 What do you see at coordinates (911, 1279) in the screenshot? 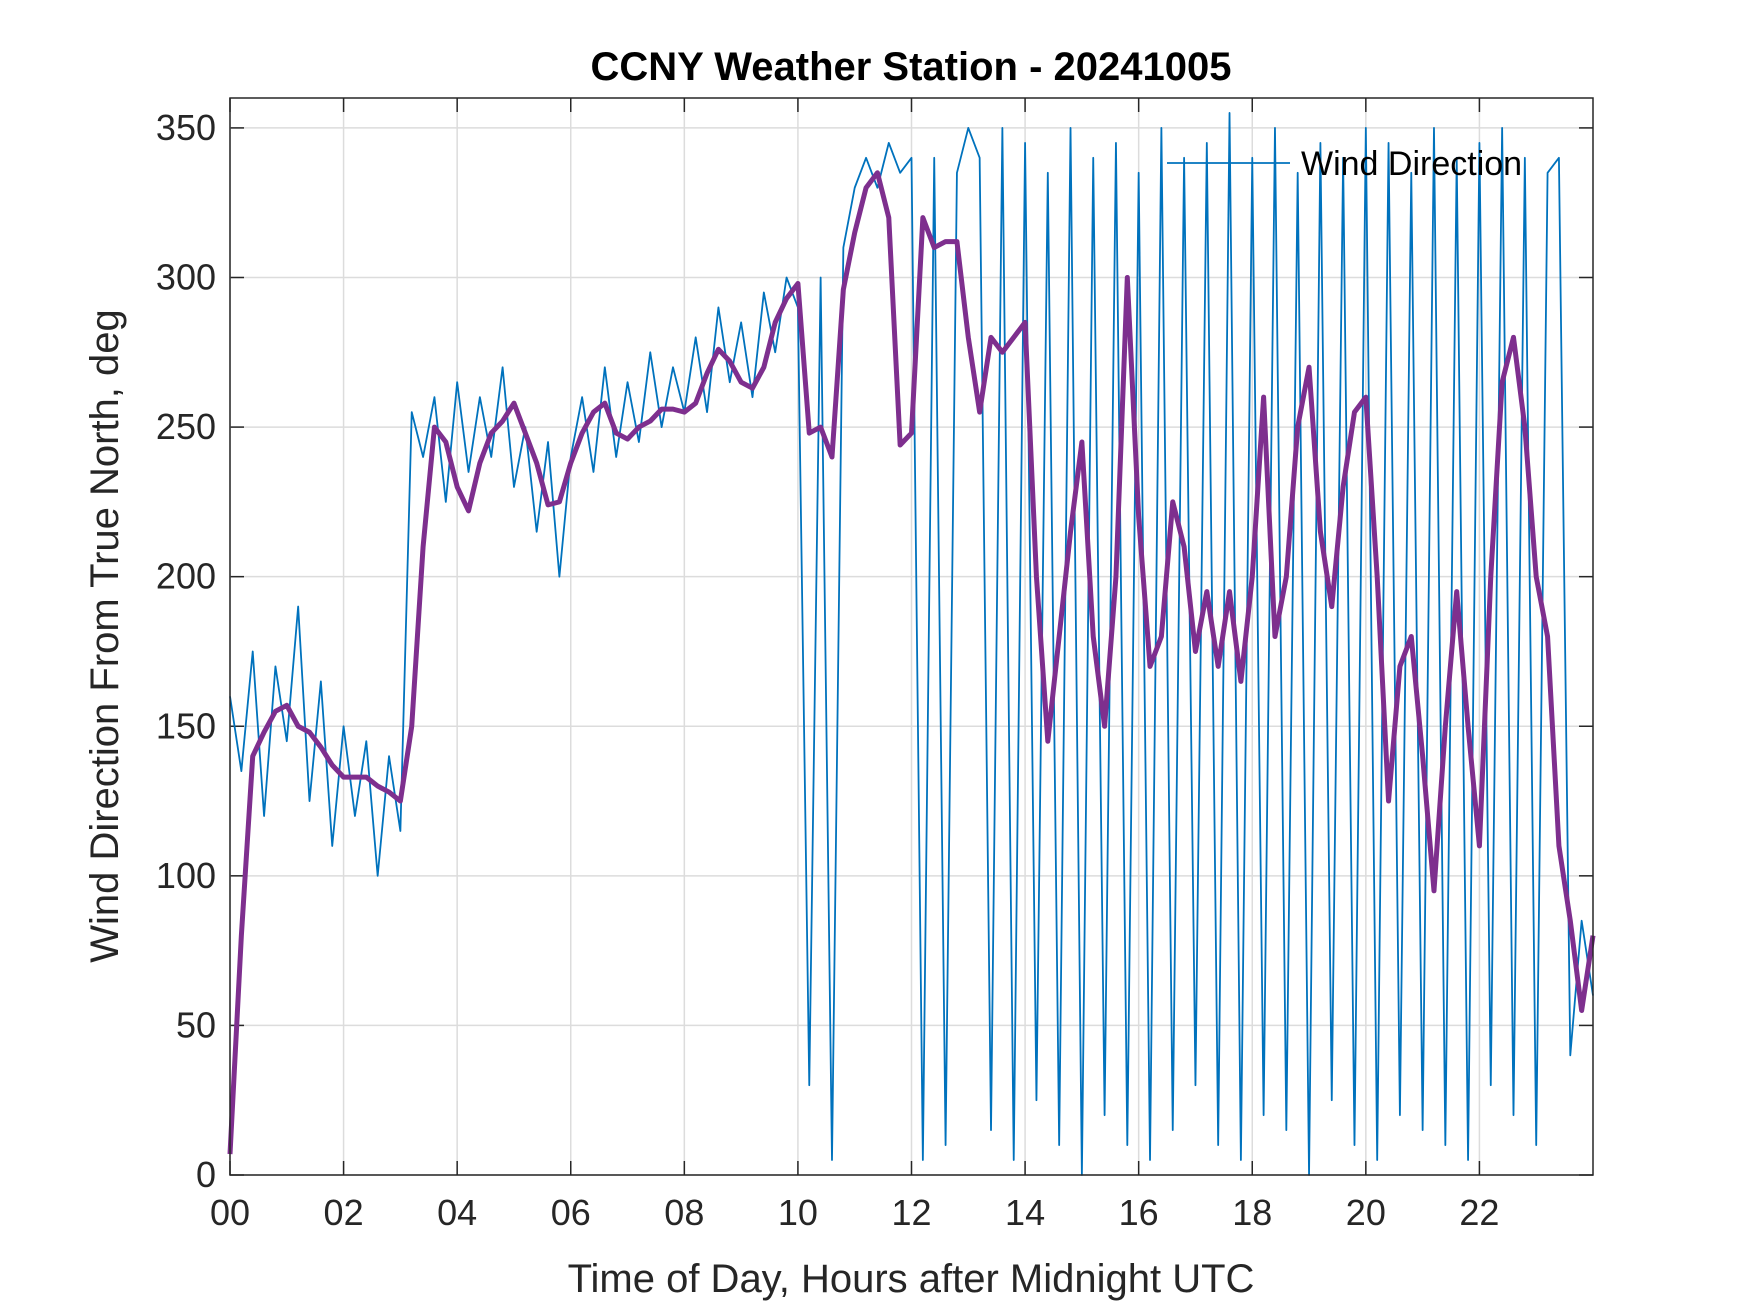
I see `x-axis-label: Time of Day, Hours after Midnight UTC` at bounding box center [911, 1279].